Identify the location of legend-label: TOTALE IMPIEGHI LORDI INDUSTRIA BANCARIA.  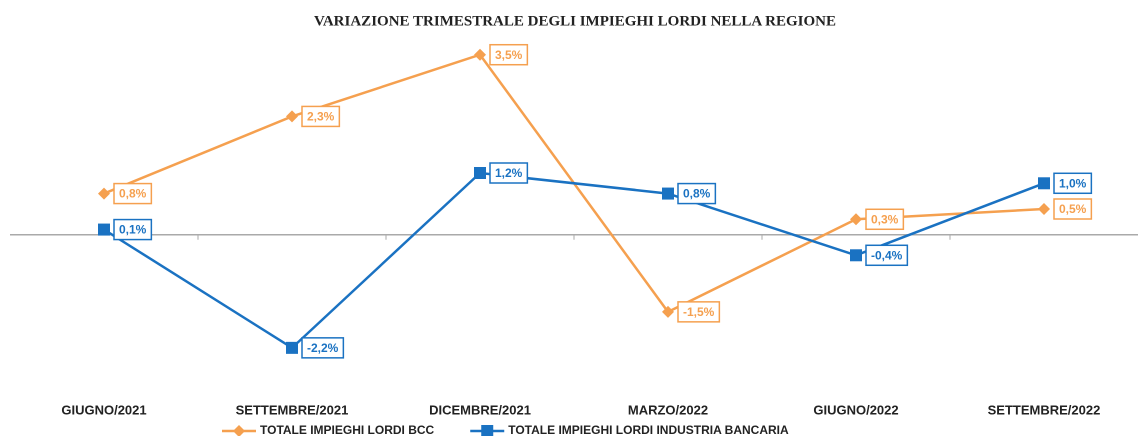
(648, 429).